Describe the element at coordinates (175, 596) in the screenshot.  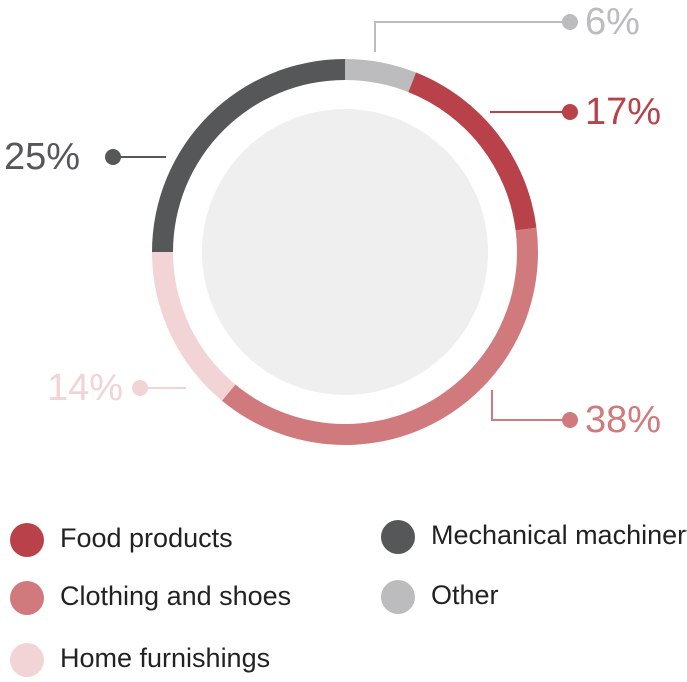
I see `legend-label: Clothing and shoes` at that location.